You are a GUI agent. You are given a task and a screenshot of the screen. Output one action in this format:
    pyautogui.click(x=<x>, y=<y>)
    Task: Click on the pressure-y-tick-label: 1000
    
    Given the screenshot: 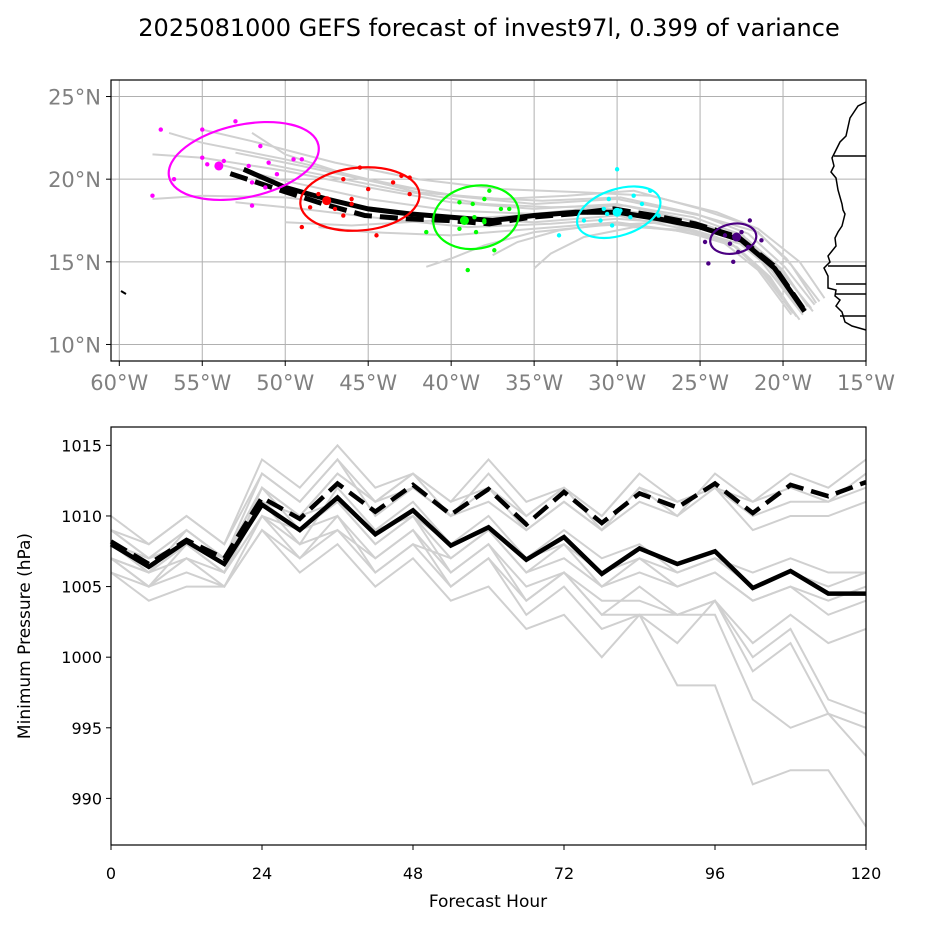 What is the action you would take?
    pyautogui.click(x=81, y=657)
    